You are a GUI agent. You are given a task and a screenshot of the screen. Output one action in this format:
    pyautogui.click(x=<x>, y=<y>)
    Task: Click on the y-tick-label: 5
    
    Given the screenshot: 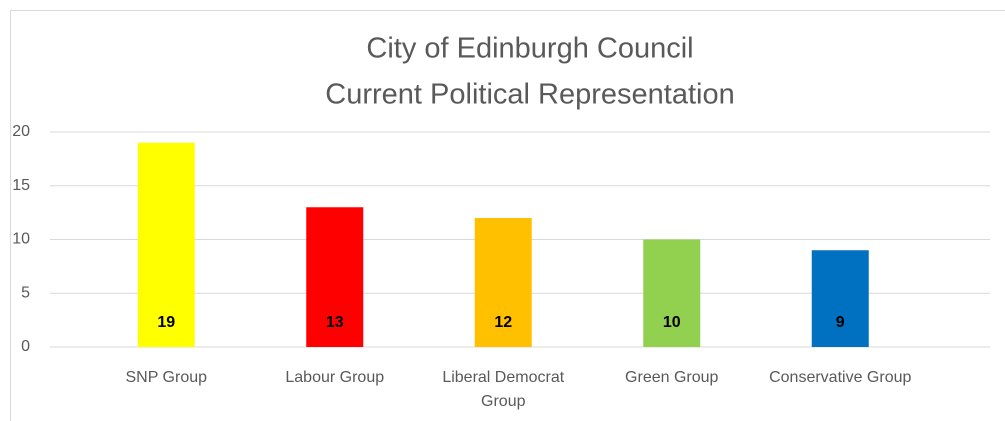 What is the action you would take?
    pyautogui.click(x=25, y=292)
    